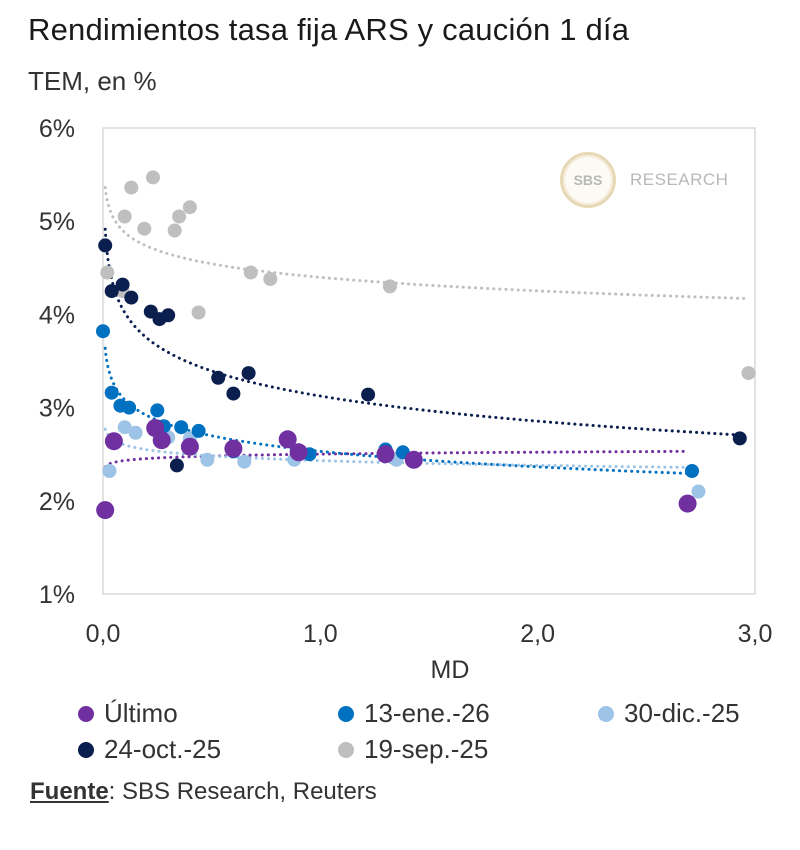  I want to click on sbs-logo: SBS RESEARCH, so click(644, 180).